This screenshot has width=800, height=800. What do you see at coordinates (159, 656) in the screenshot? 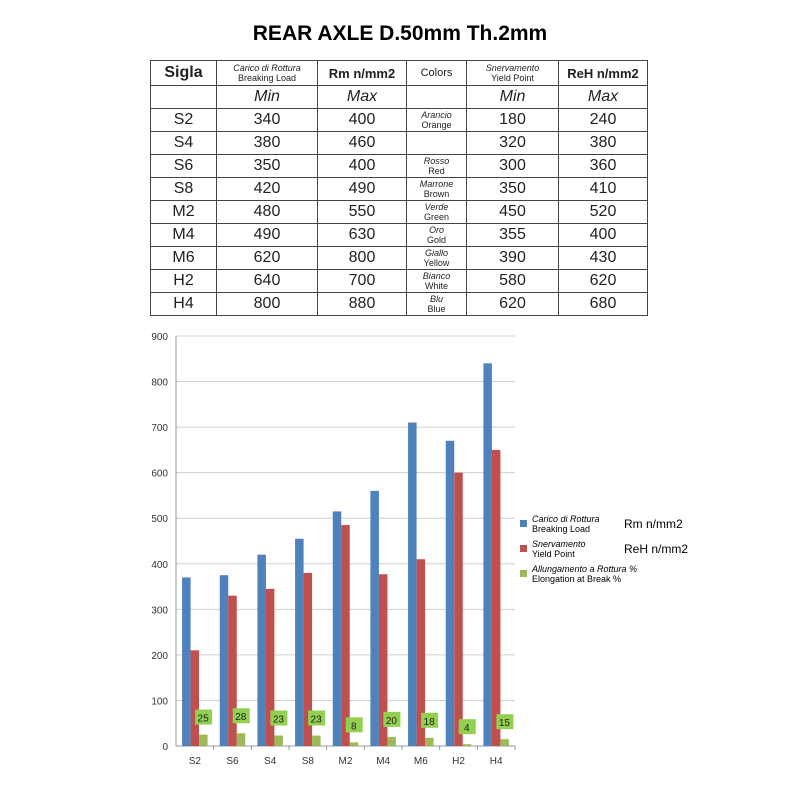
I see `y-tick-label: 200` at bounding box center [159, 656].